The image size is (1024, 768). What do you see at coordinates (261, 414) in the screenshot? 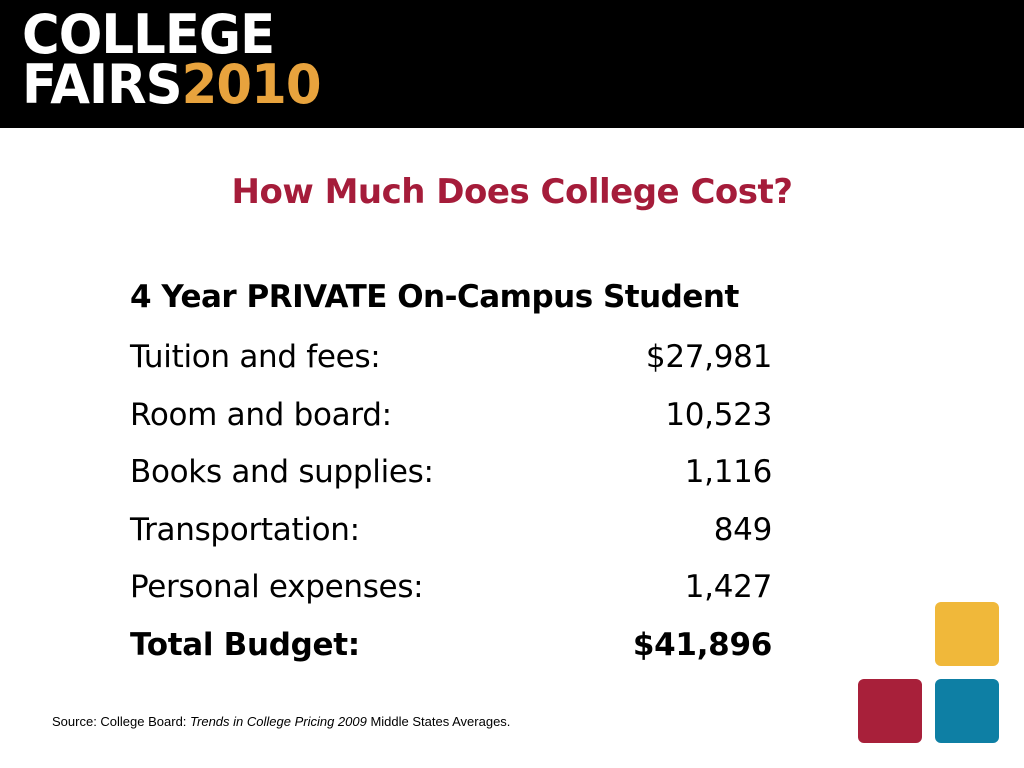
I see `cost-label: Room and board:` at bounding box center [261, 414].